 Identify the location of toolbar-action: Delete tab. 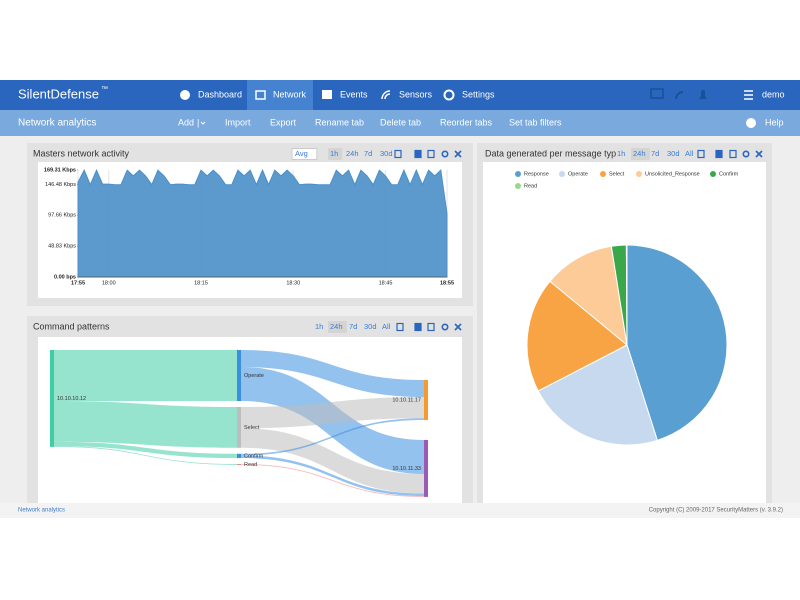
(400, 122).